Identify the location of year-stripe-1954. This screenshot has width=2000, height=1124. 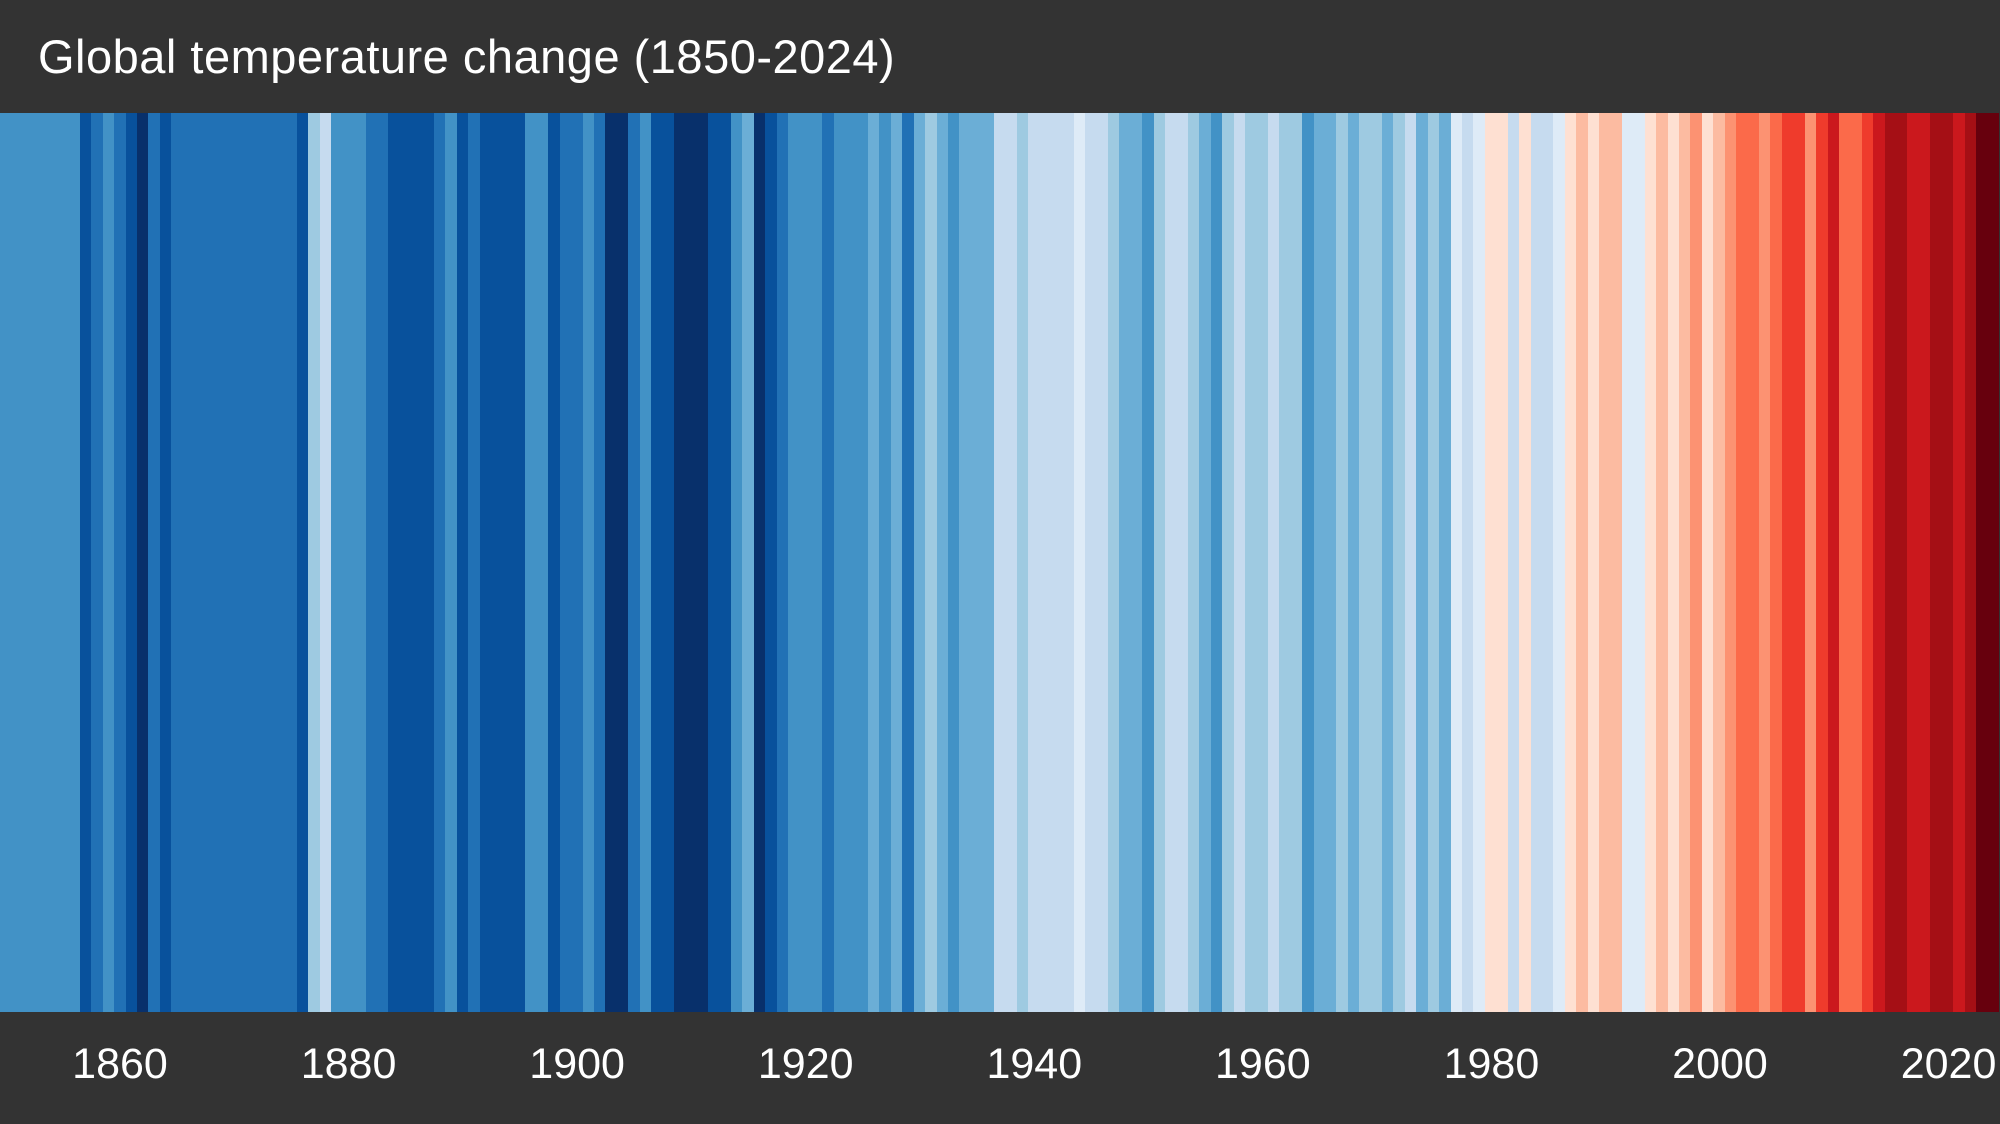
(1193, 562).